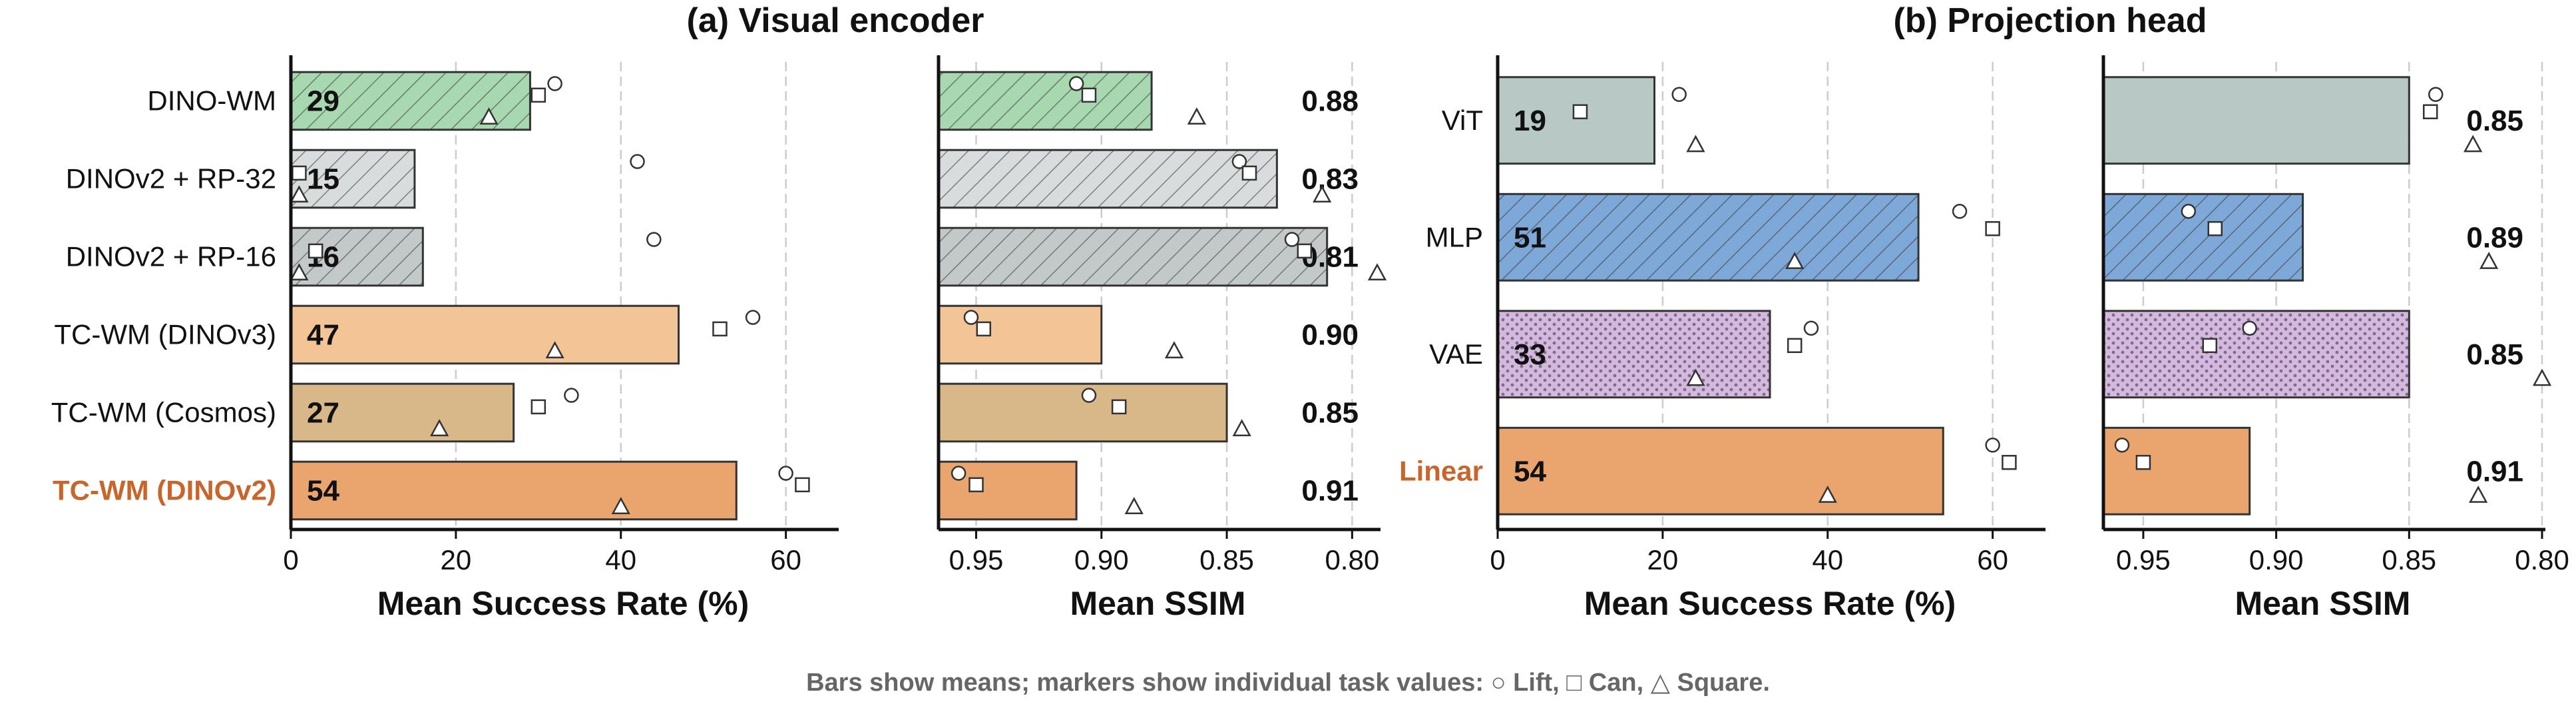 The image size is (2576, 708). Describe the element at coordinates (1462, 120) in the screenshot. I see `category-label: ViT` at that location.